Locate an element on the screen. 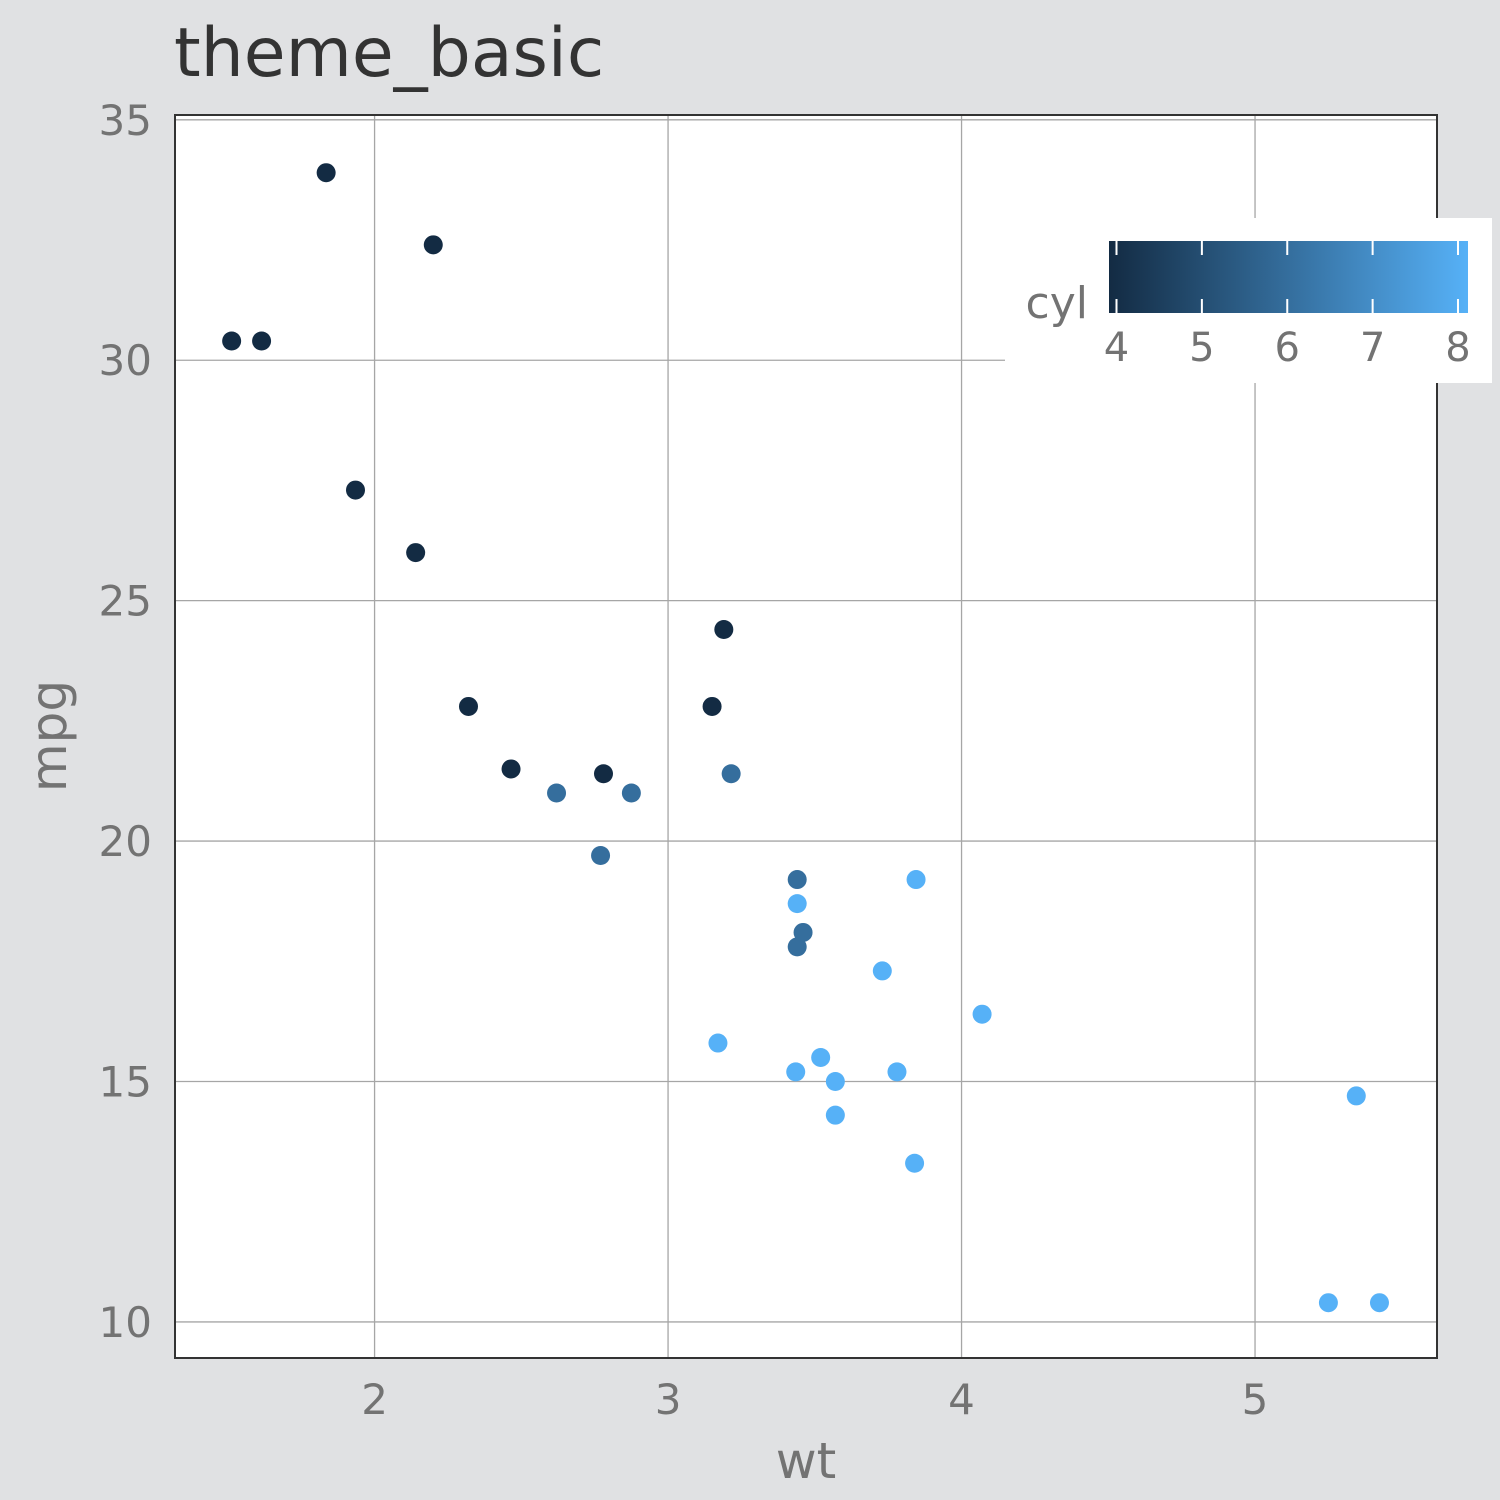 The width and height of the screenshot is (1500, 1500). x-tick-label: 5 is located at coordinates (1255, 1399).